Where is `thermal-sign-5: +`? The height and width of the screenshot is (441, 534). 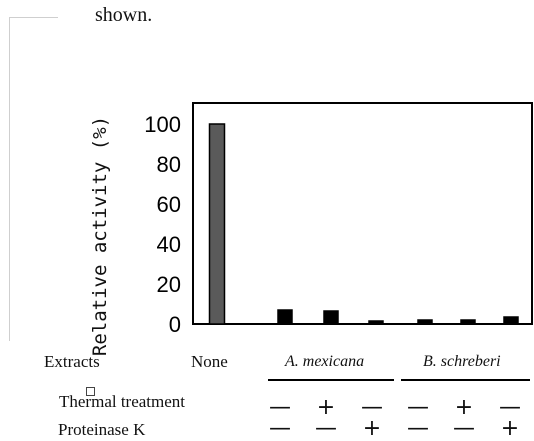 thermal-sign-5: + is located at coordinates (464, 407).